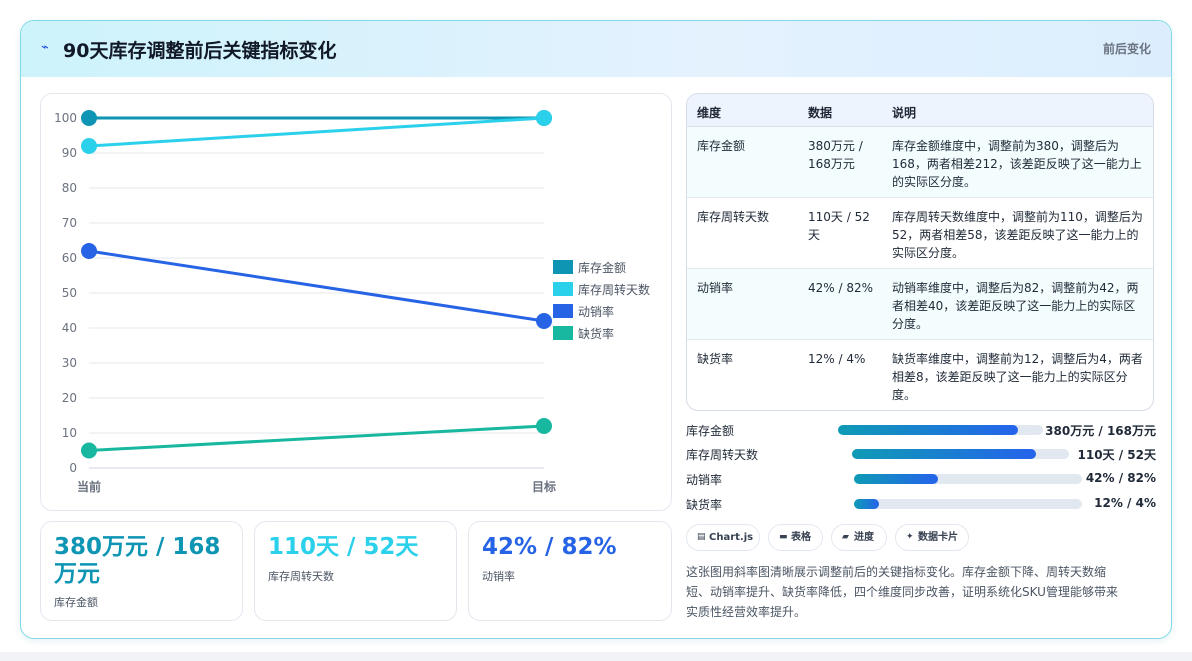 The height and width of the screenshot is (661, 1192). Describe the element at coordinates (596, 333) in the screenshot. I see `legend-label: 缺货率` at that location.